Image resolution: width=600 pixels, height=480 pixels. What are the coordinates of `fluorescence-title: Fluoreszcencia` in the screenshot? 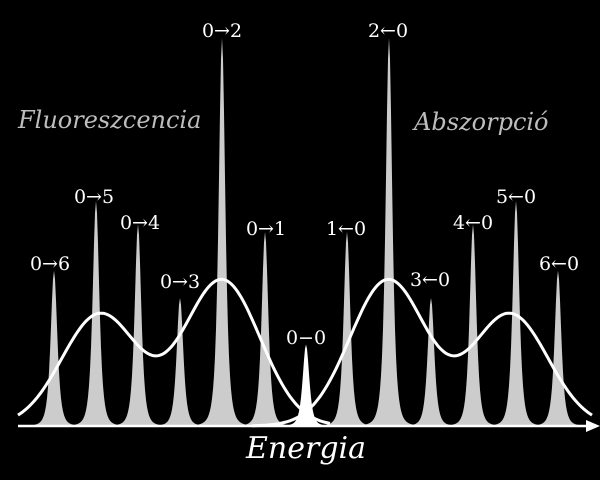 It's located at (109, 120).